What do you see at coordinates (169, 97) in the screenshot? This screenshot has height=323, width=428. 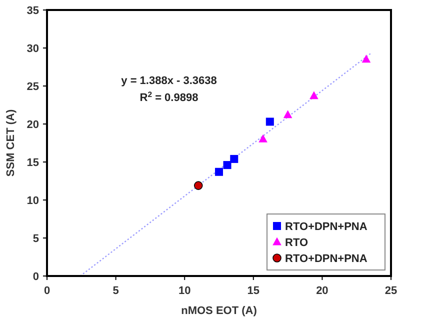 I see `annotation: R$^{2}$ = 0.9898` at bounding box center [169, 97].